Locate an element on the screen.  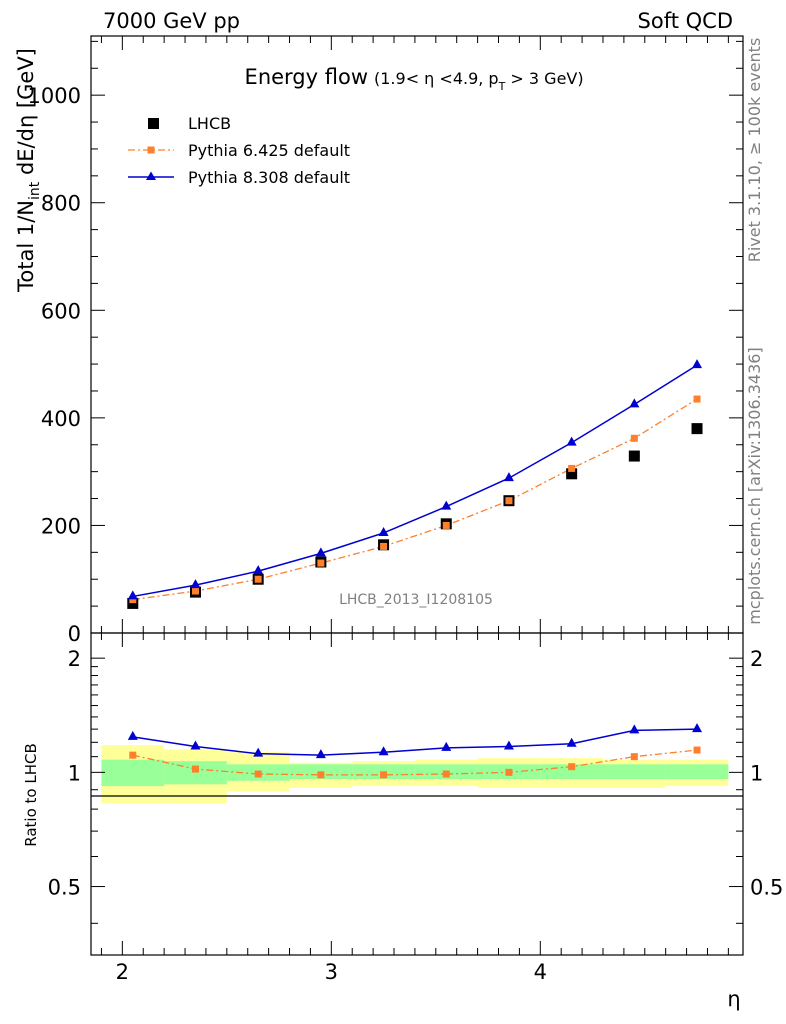
ratio-y-tick-label-left: 0.5 is located at coordinates (64, 888).